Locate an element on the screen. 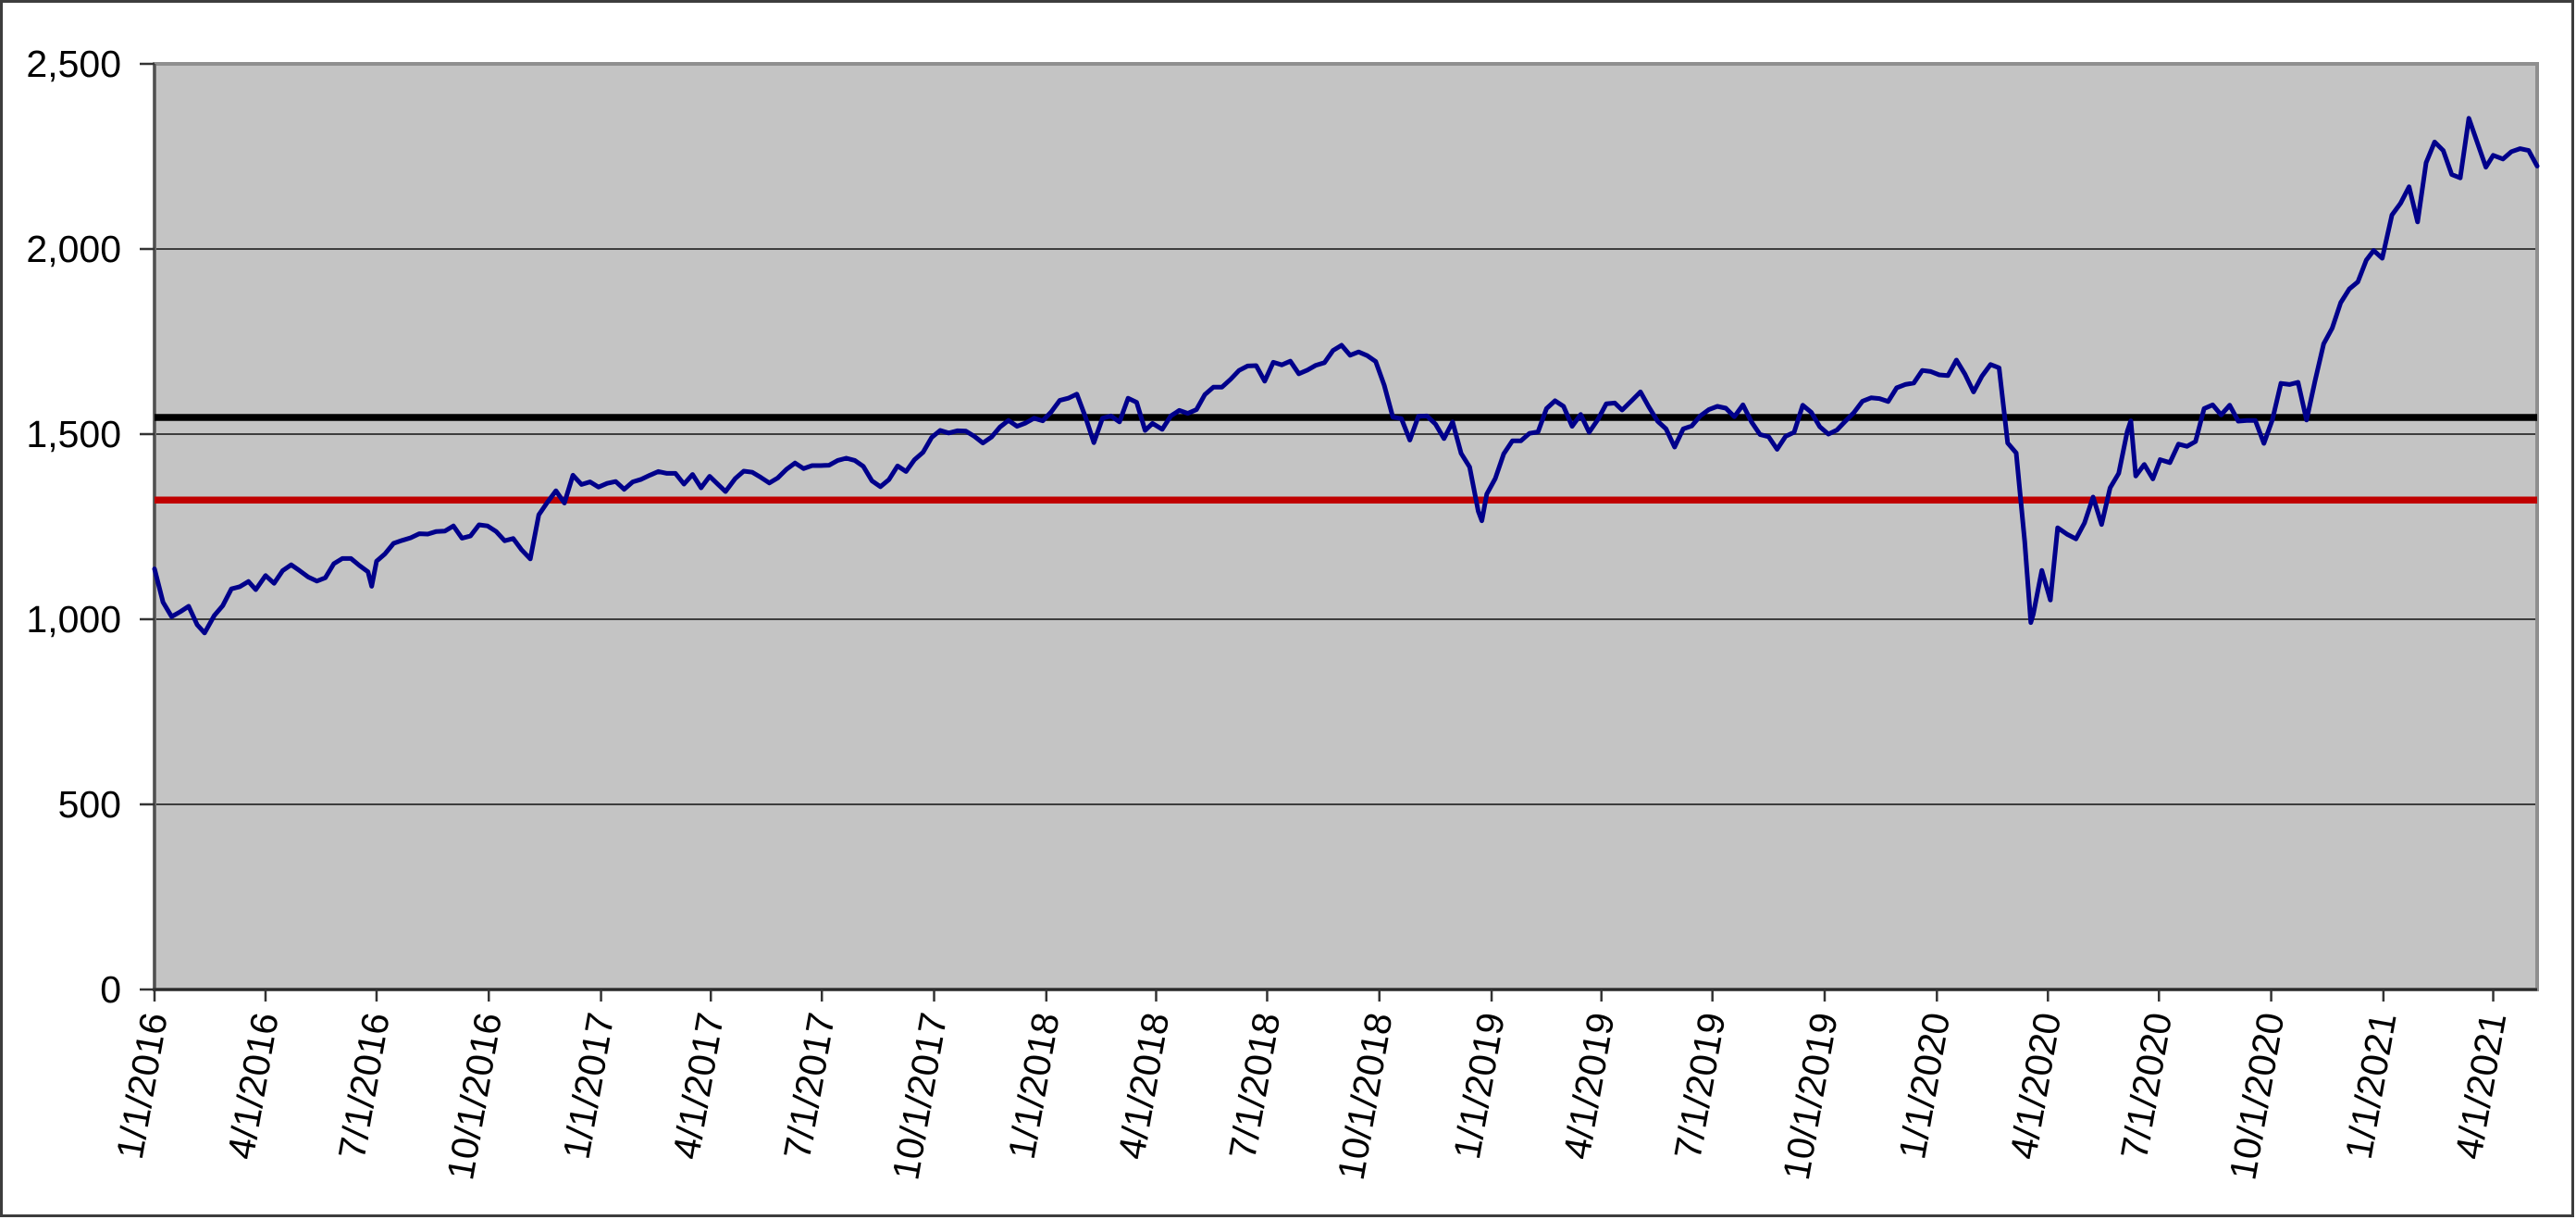 The height and width of the screenshot is (1232, 2576). y-axis-label: 0 is located at coordinates (110, 990).